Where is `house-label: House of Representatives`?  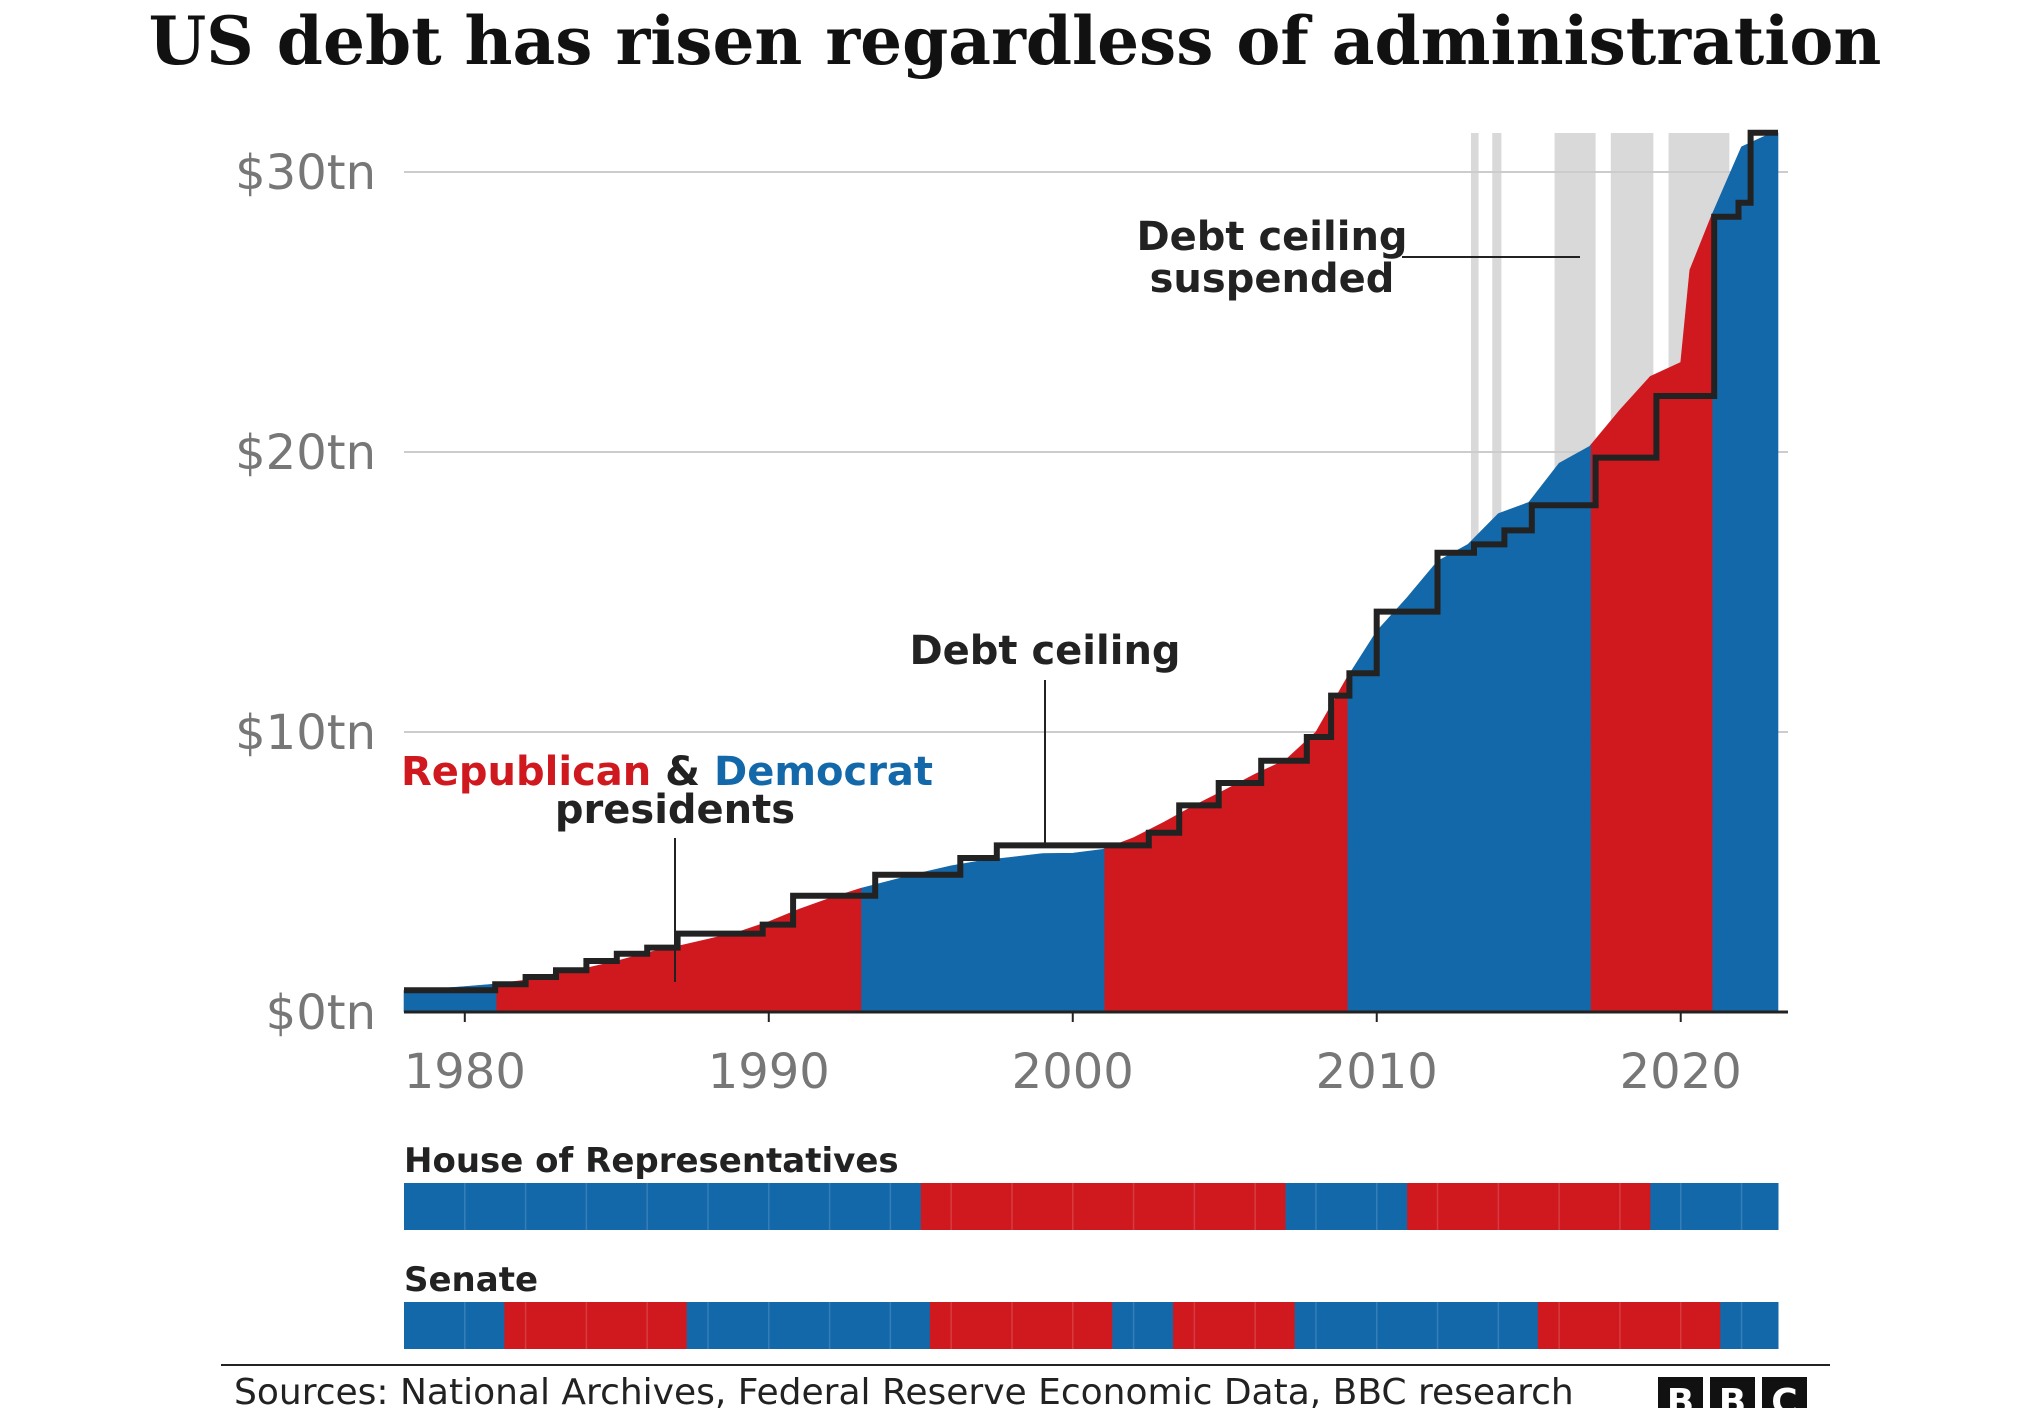
house-label: House of Representatives is located at coordinates (651, 1161).